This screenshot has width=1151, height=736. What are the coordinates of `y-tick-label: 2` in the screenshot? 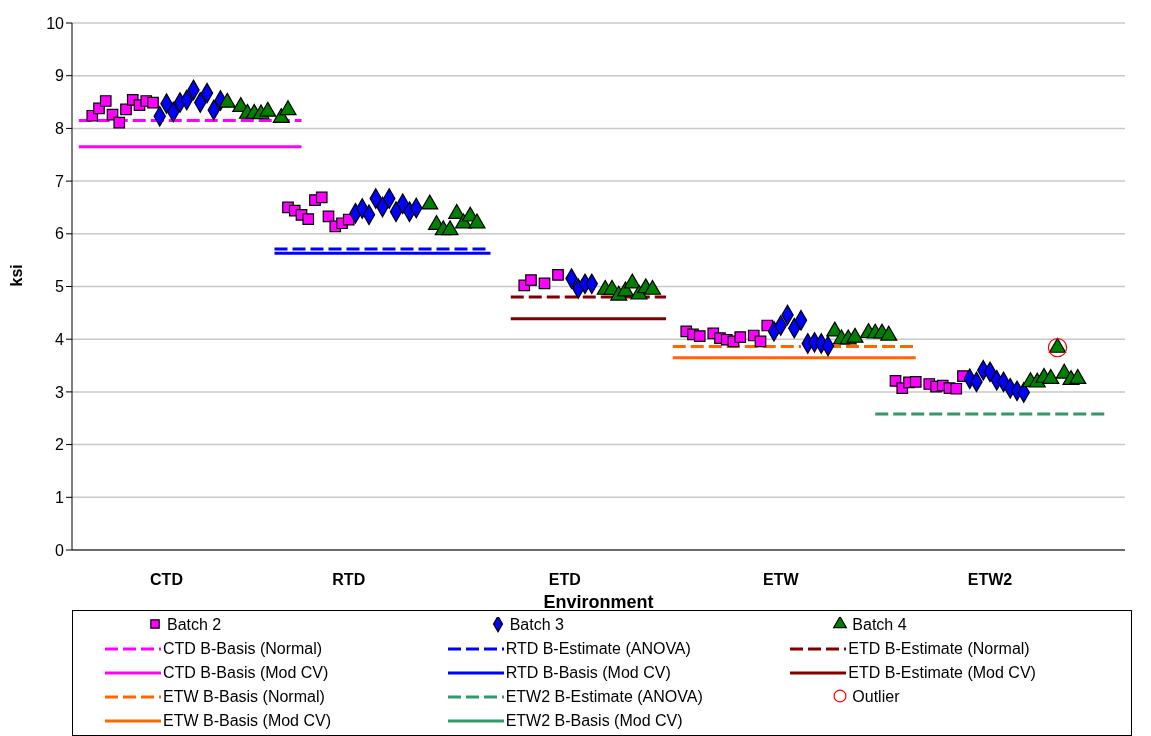 It's located at (60, 445).